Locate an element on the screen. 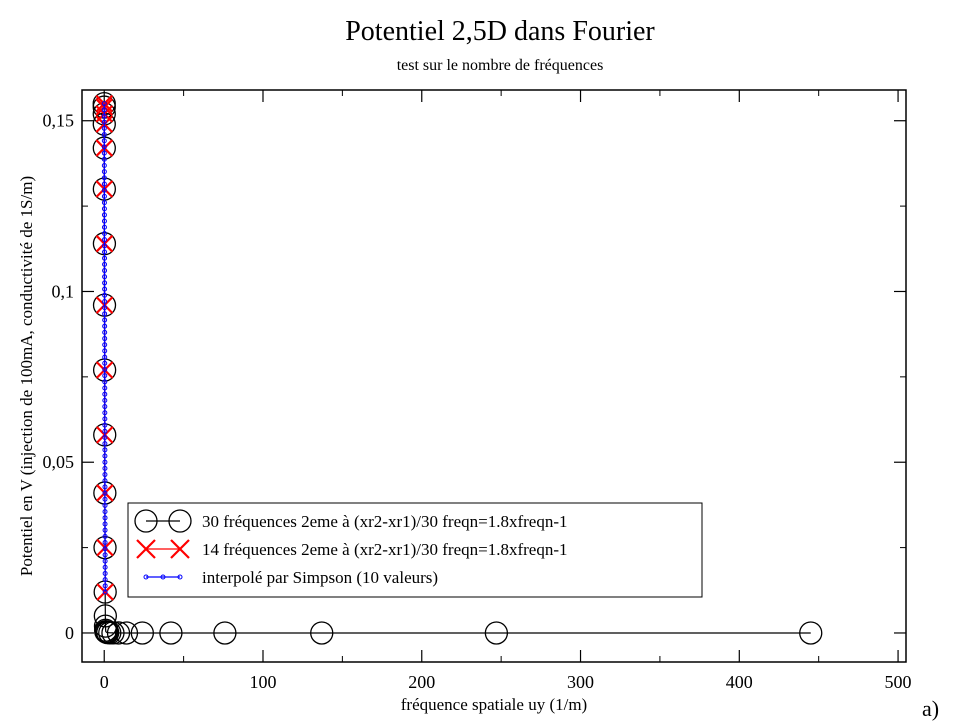 Image resolution: width=953 pixels, height=722 pixels. legend-symbol-x is located at coordinates (180, 549).